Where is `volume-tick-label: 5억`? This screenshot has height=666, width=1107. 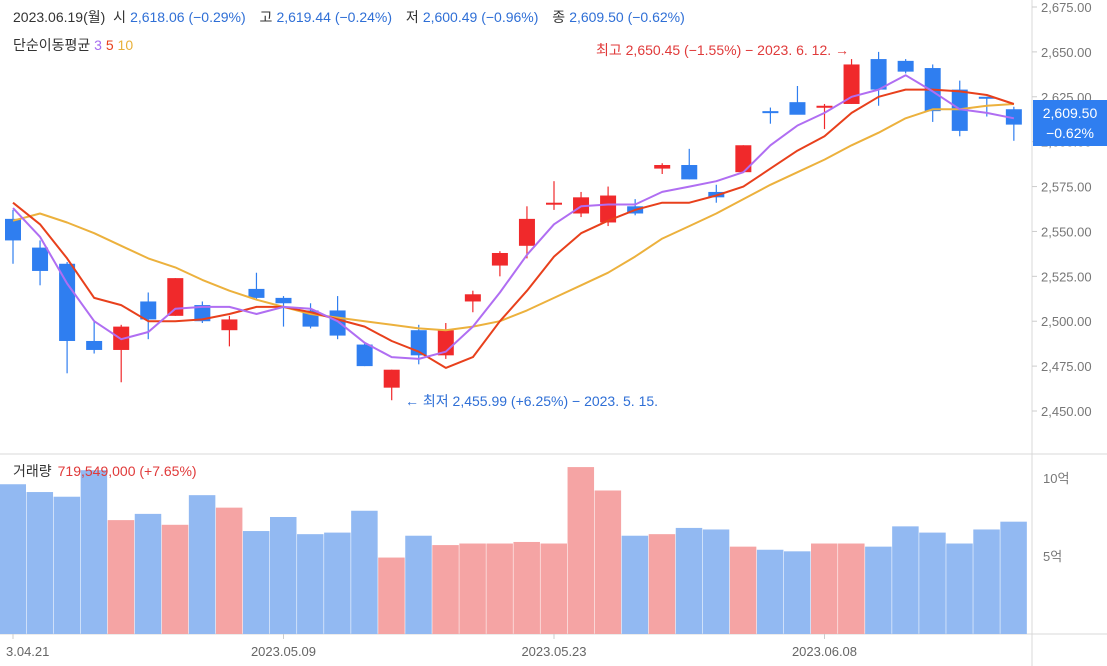 volume-tick-label: 5억 is located at coordinates (1052, 556).